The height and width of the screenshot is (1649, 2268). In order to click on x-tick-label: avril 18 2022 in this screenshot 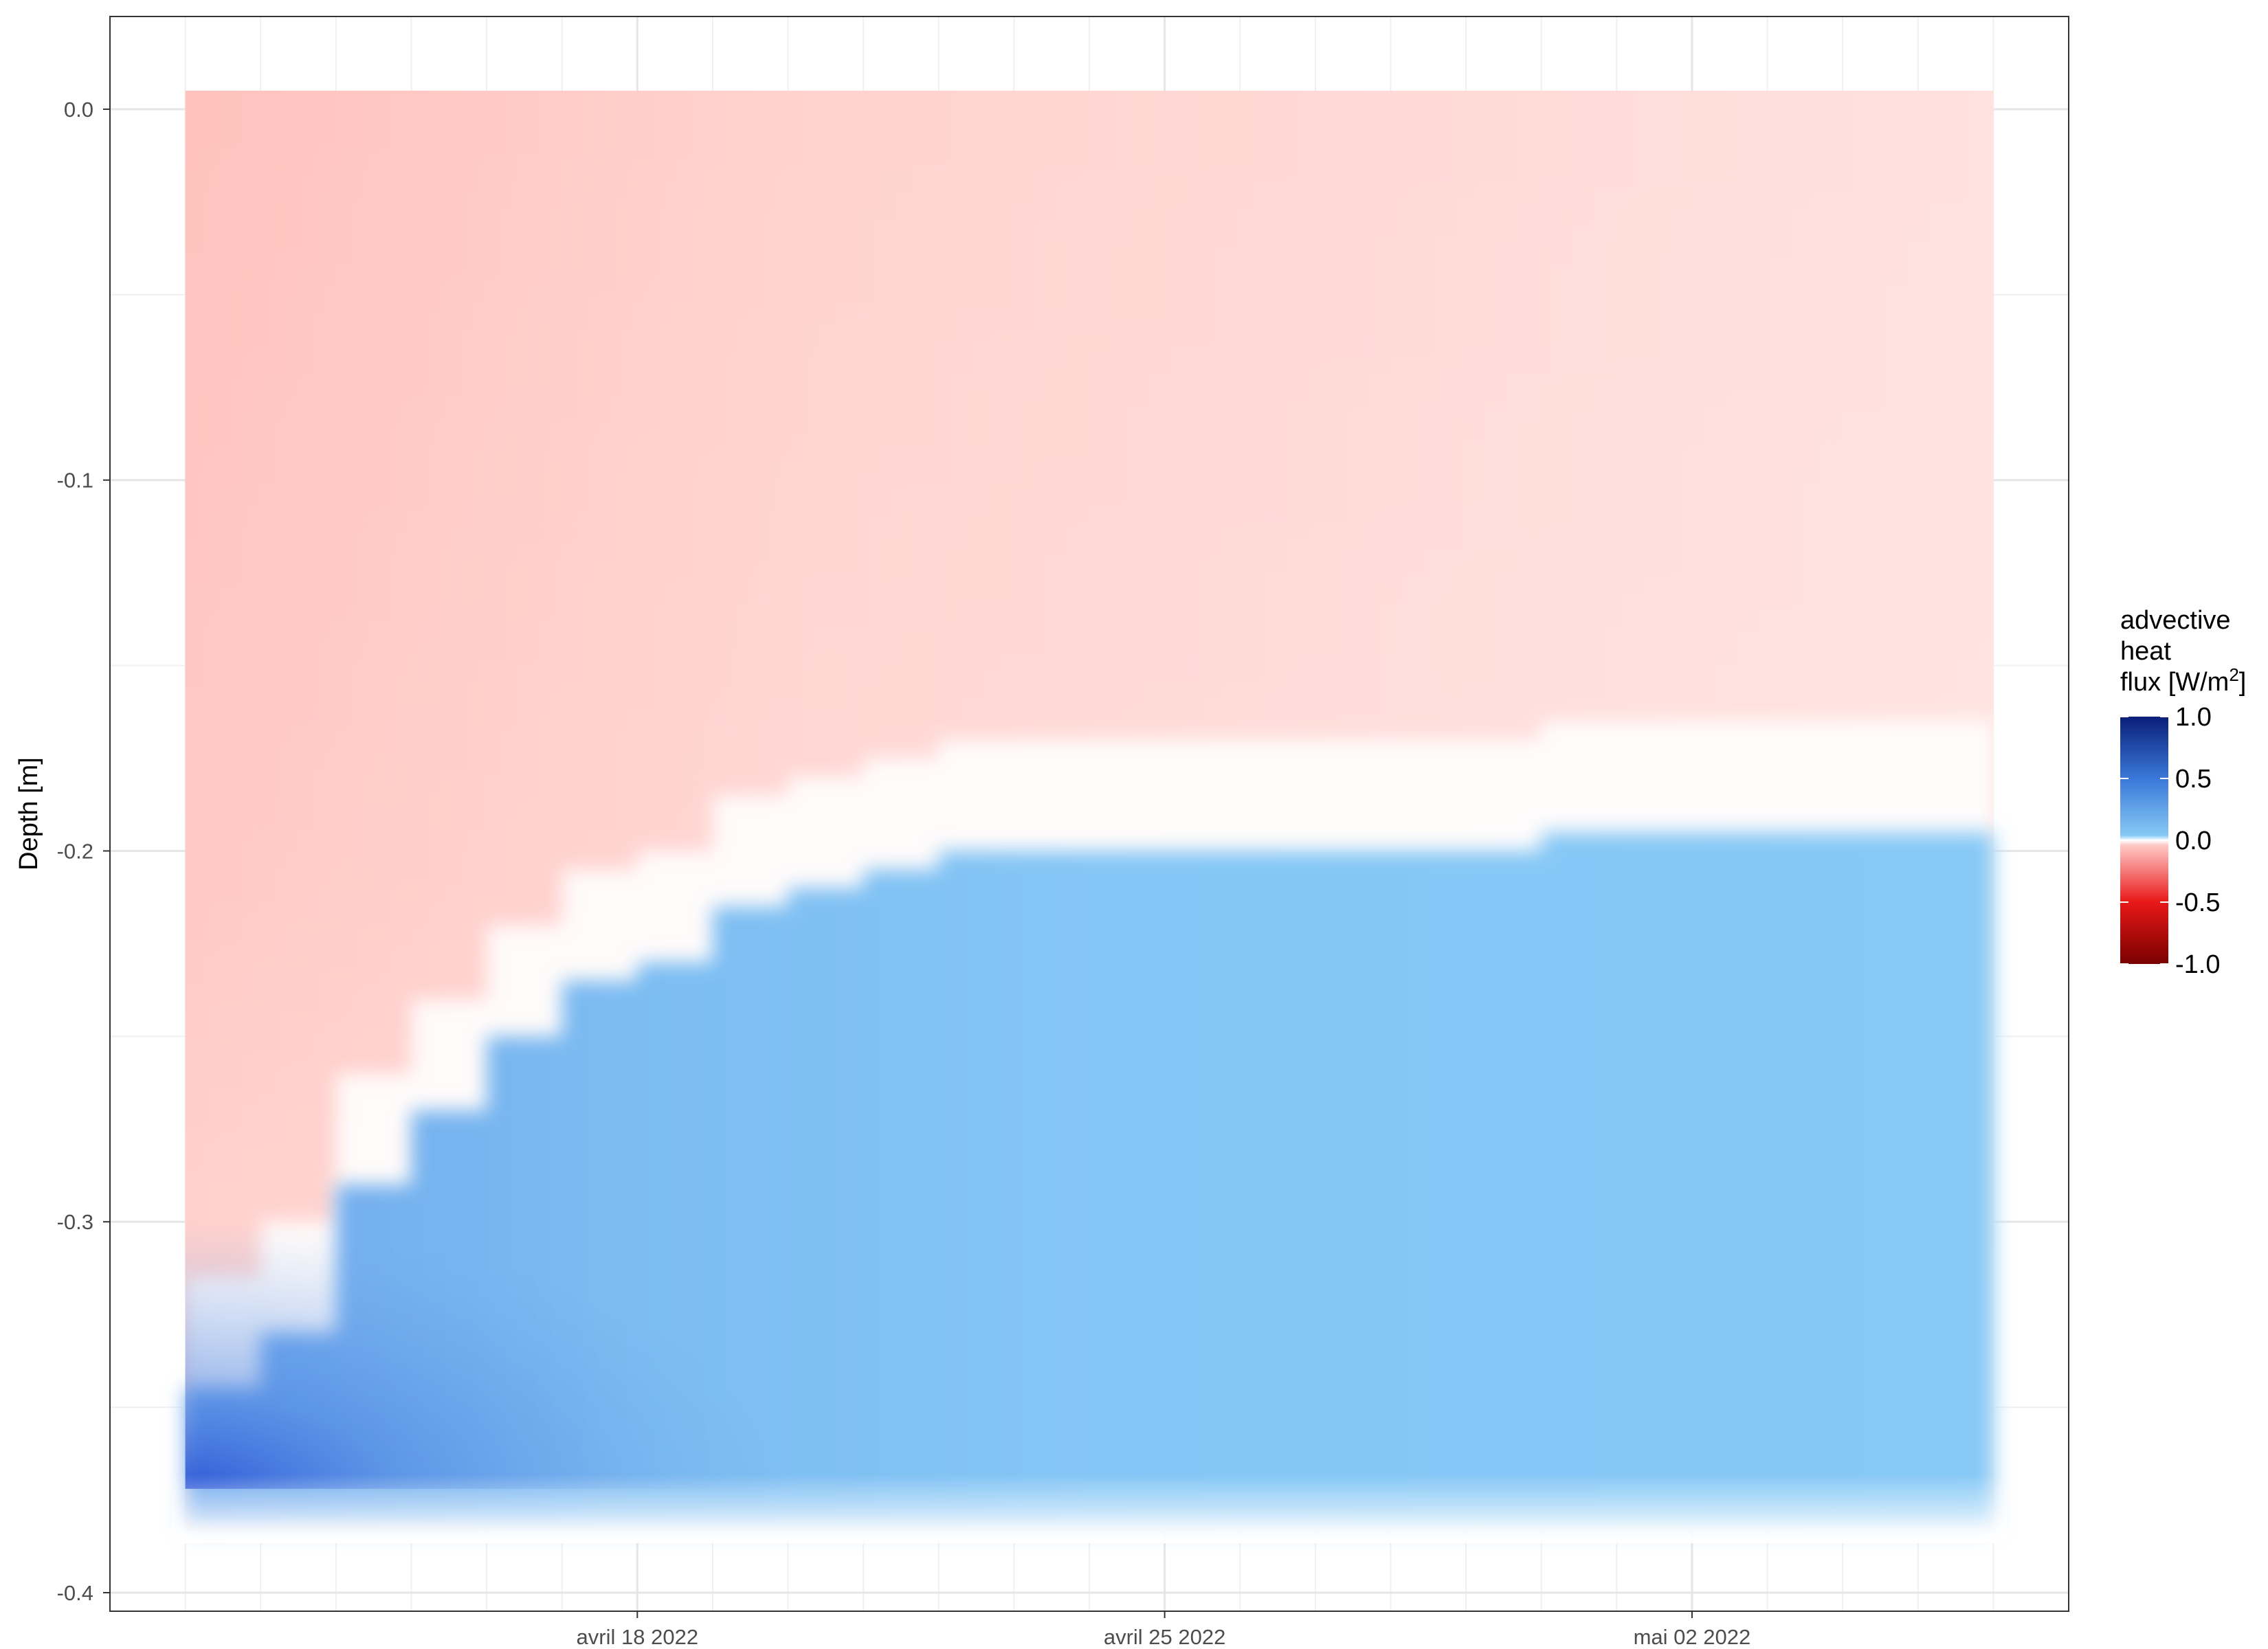, I will do `click(638, 1637)`.